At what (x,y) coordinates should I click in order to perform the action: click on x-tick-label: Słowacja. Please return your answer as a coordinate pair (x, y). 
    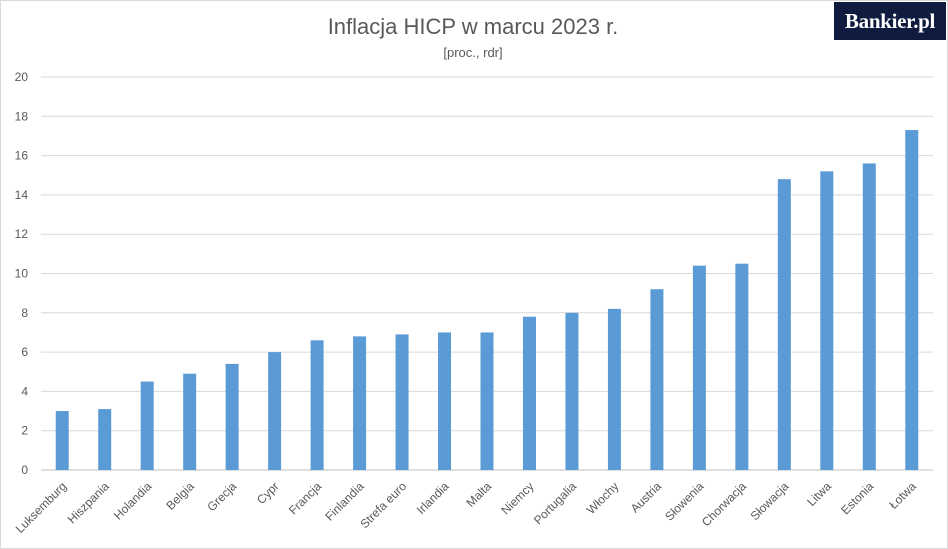
    Looking at the image, I should click on (770, 501).